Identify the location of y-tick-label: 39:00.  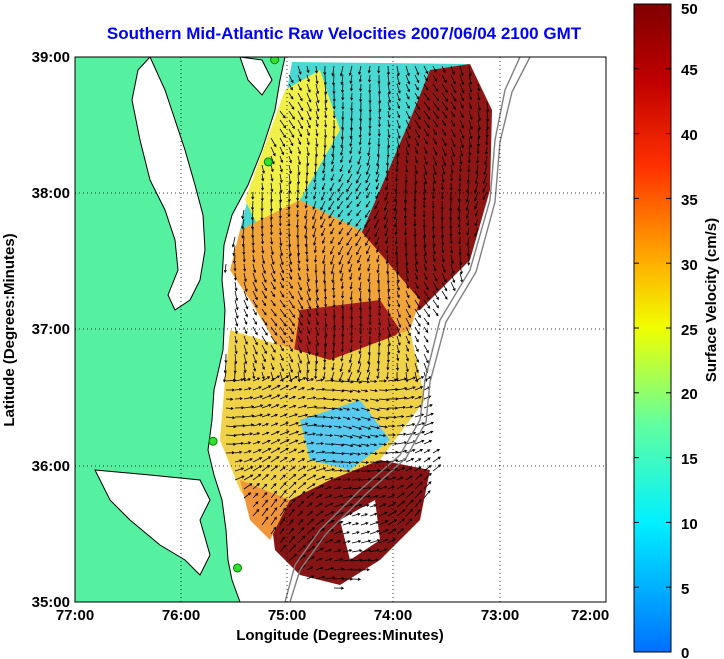
(51, 57).